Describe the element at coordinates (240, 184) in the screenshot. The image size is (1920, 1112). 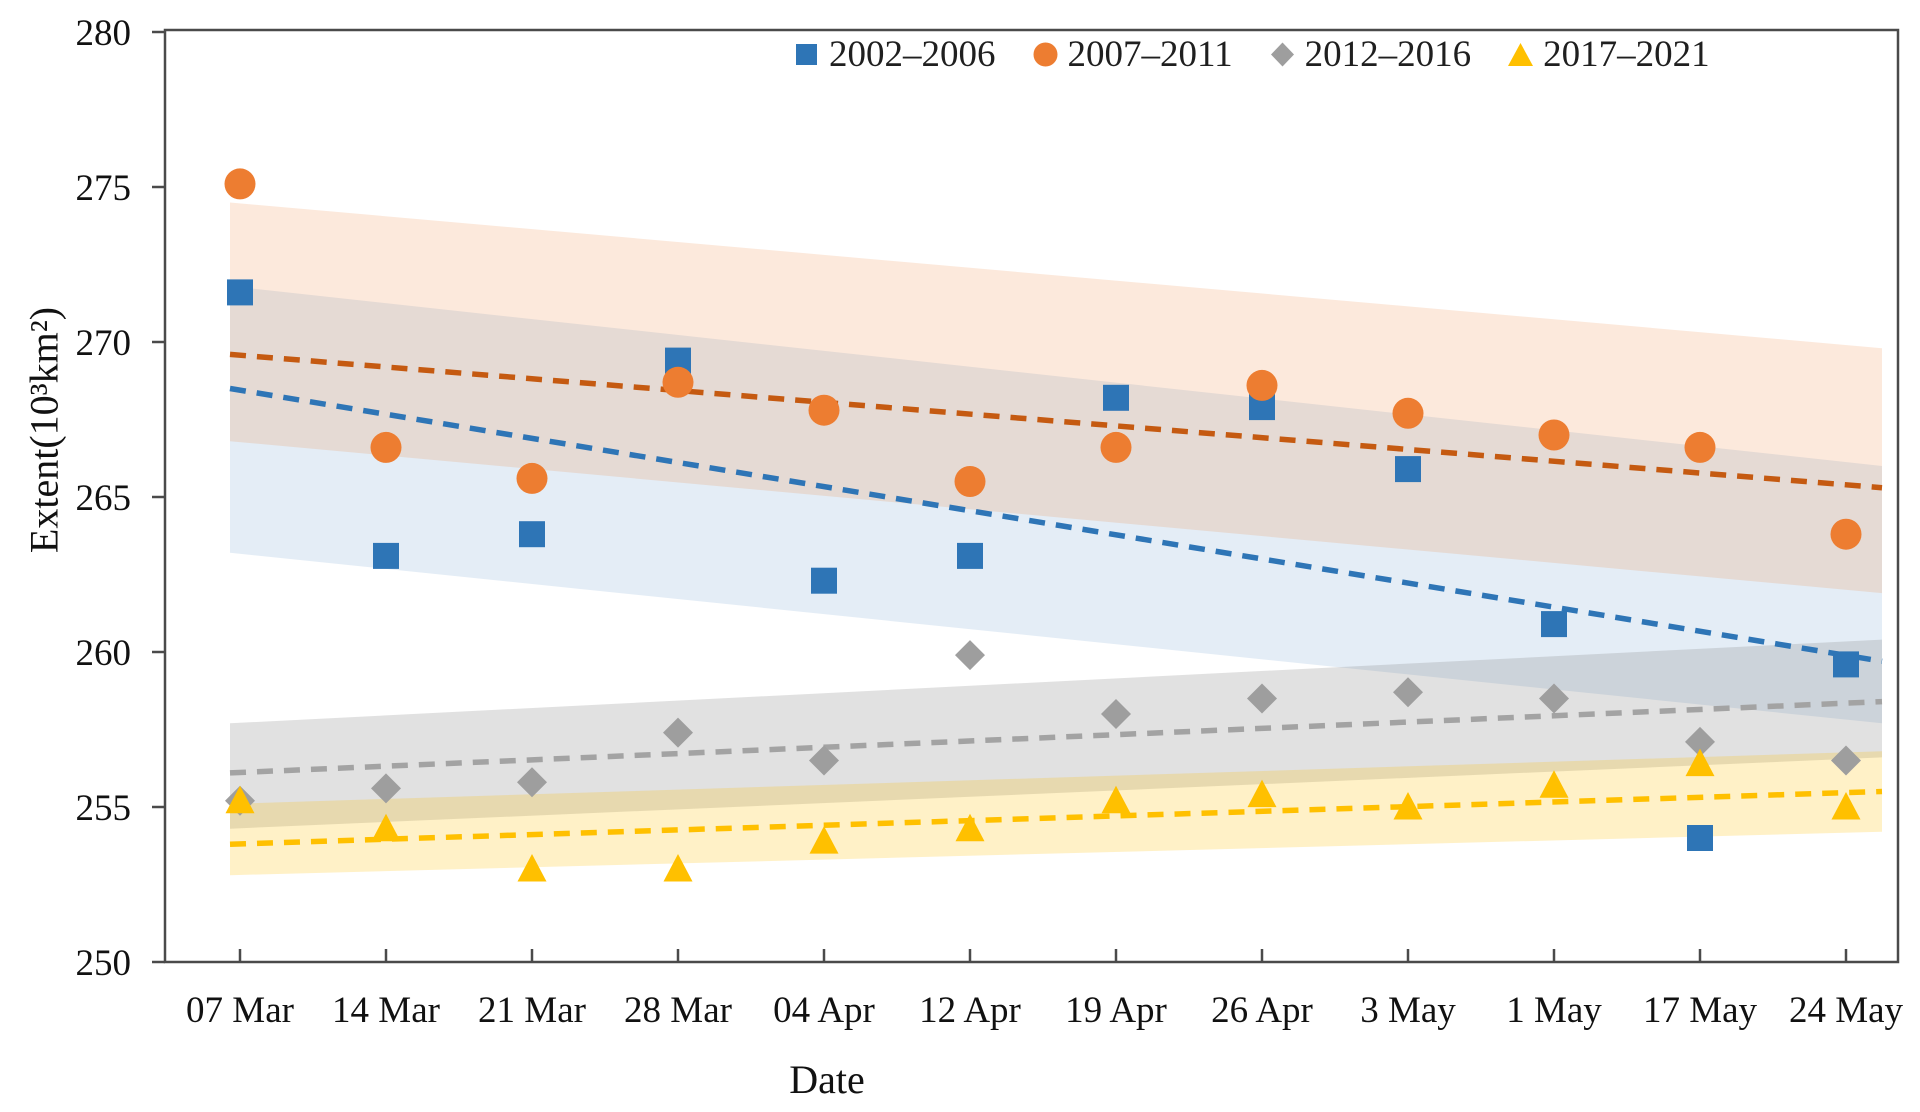
I see `point-2007-2011-07-mar` at that location.